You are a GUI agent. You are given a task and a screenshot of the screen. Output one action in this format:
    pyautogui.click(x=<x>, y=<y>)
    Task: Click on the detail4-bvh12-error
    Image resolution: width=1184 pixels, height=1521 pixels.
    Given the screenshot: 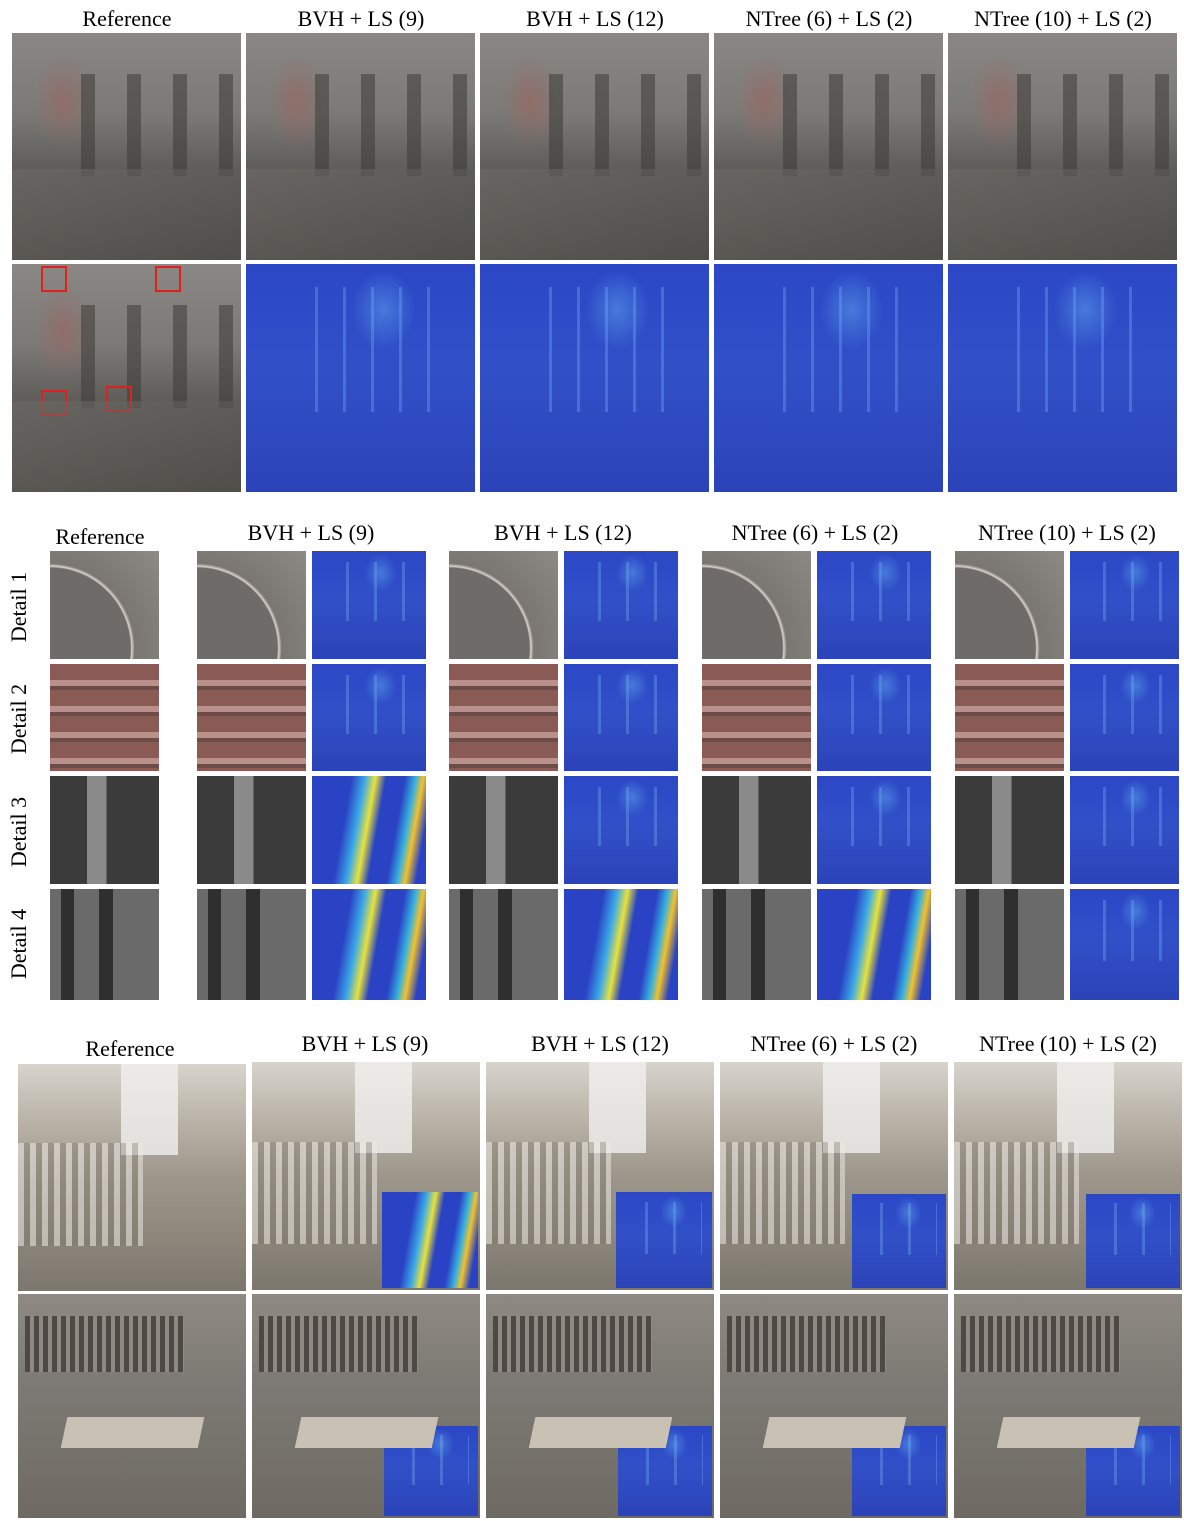 What is the action you would take?
    pyautogui.click(x=621, y=944)
    